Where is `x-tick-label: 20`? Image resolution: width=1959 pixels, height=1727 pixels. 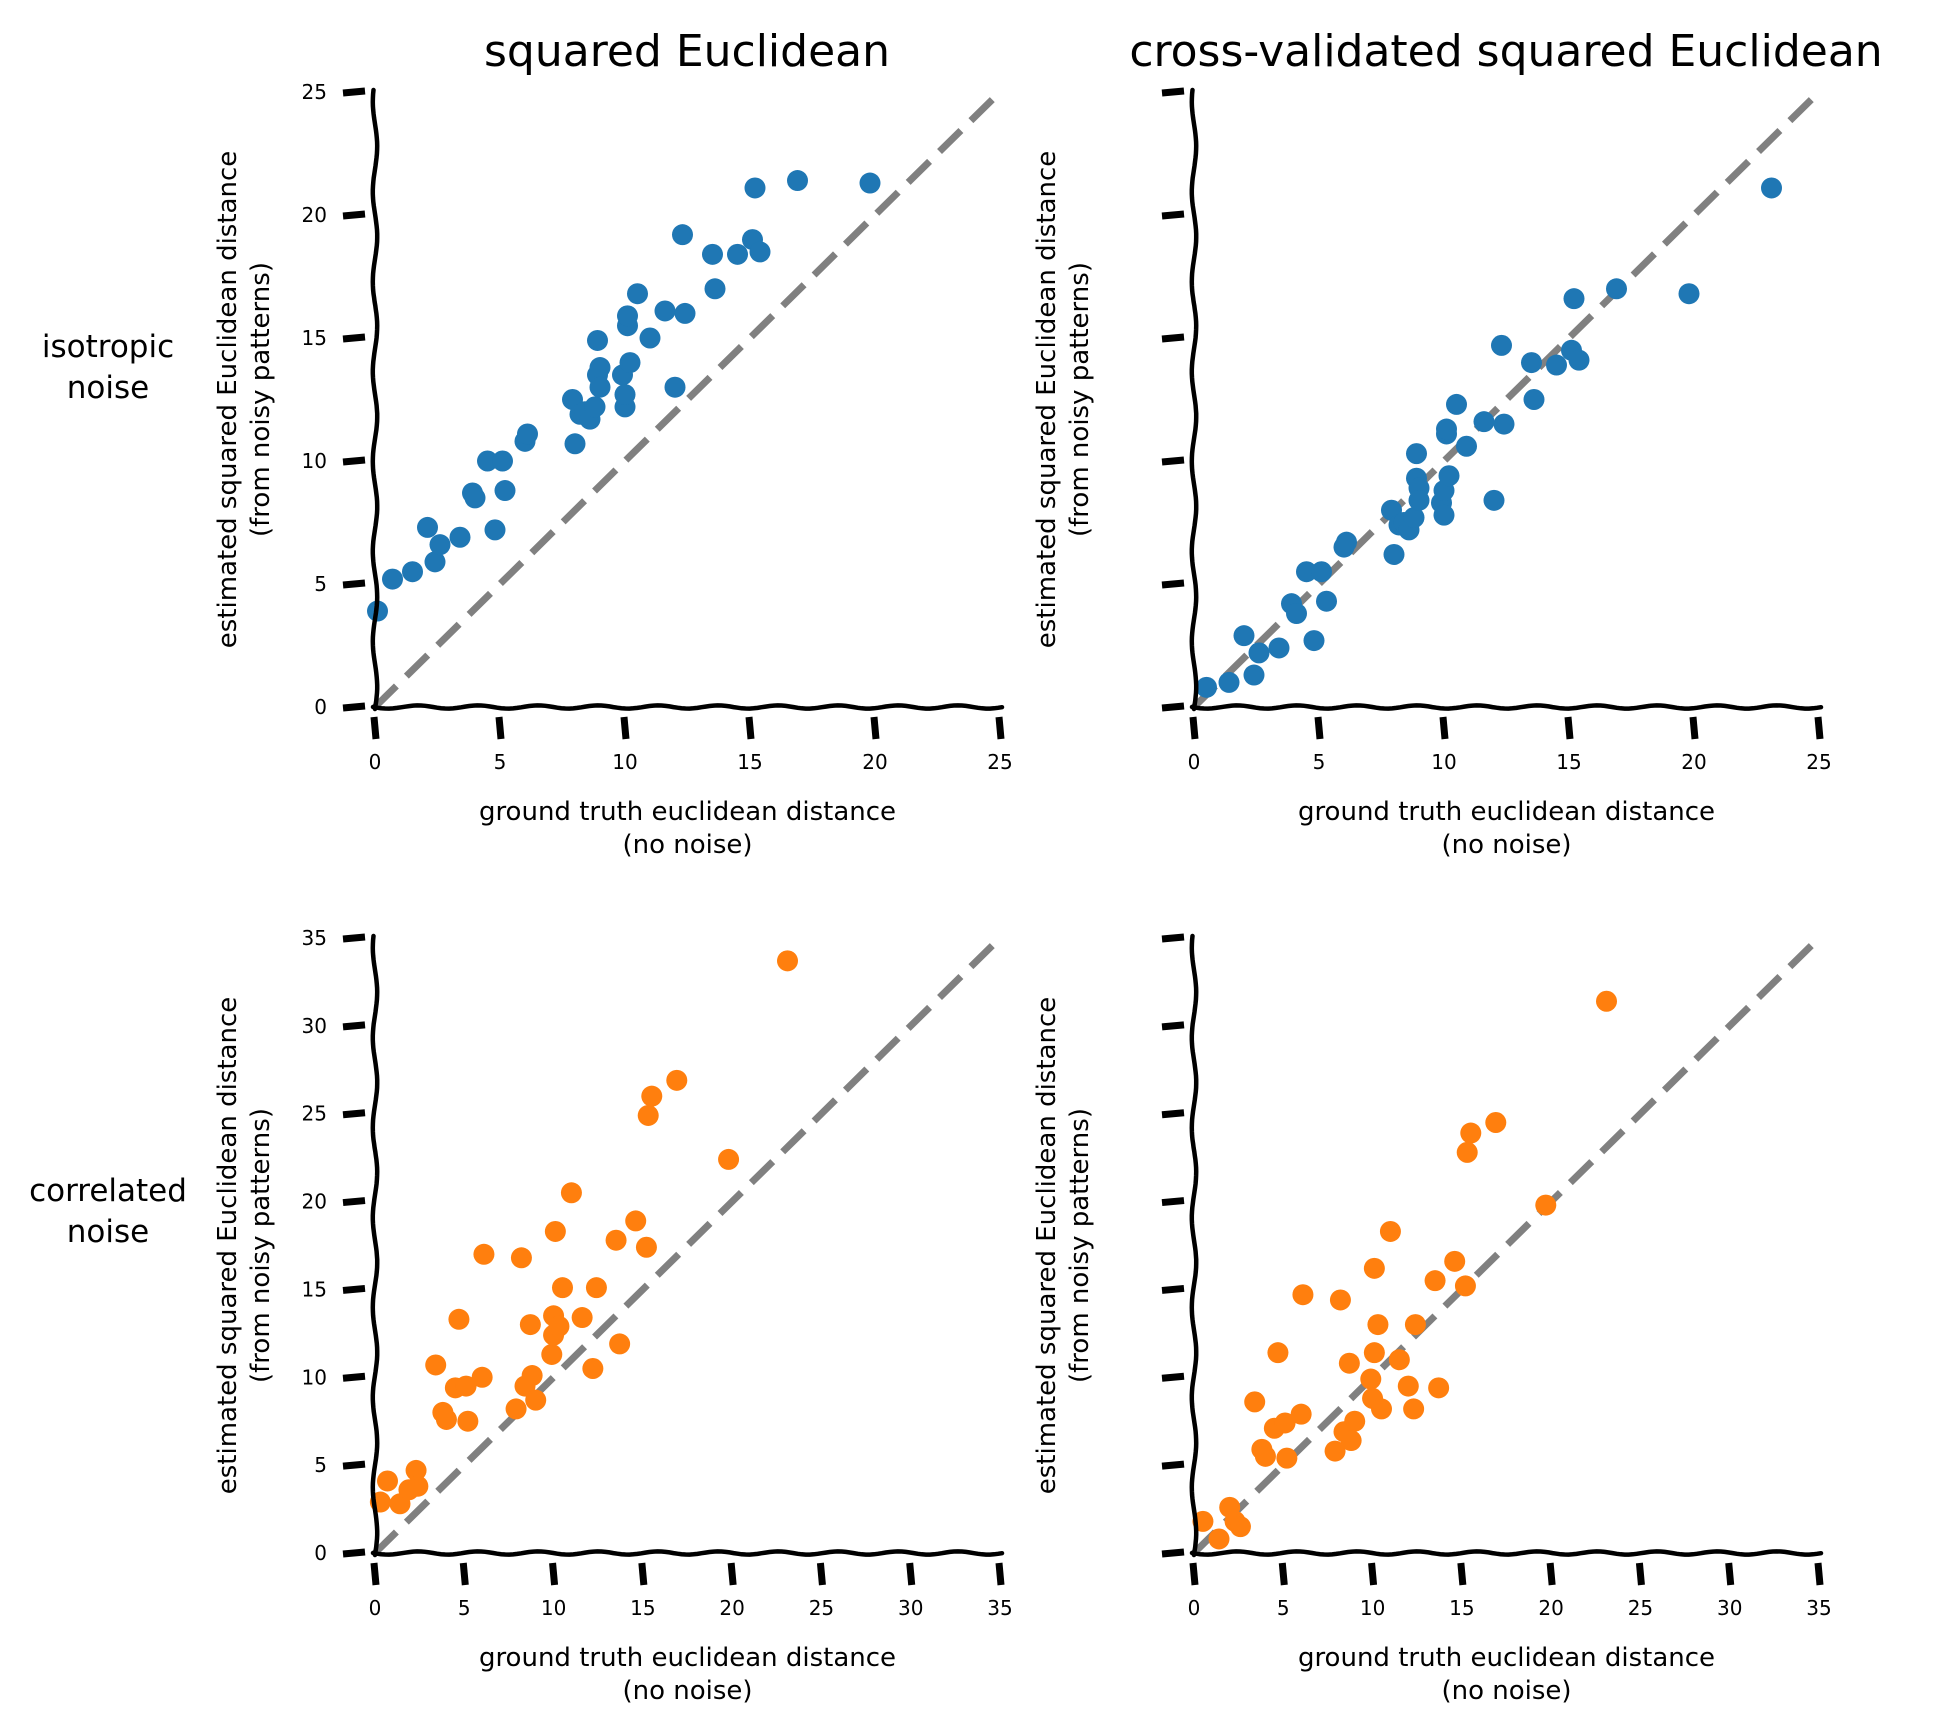
x-tick-label: 20 is located at coordinates (1693, 762).